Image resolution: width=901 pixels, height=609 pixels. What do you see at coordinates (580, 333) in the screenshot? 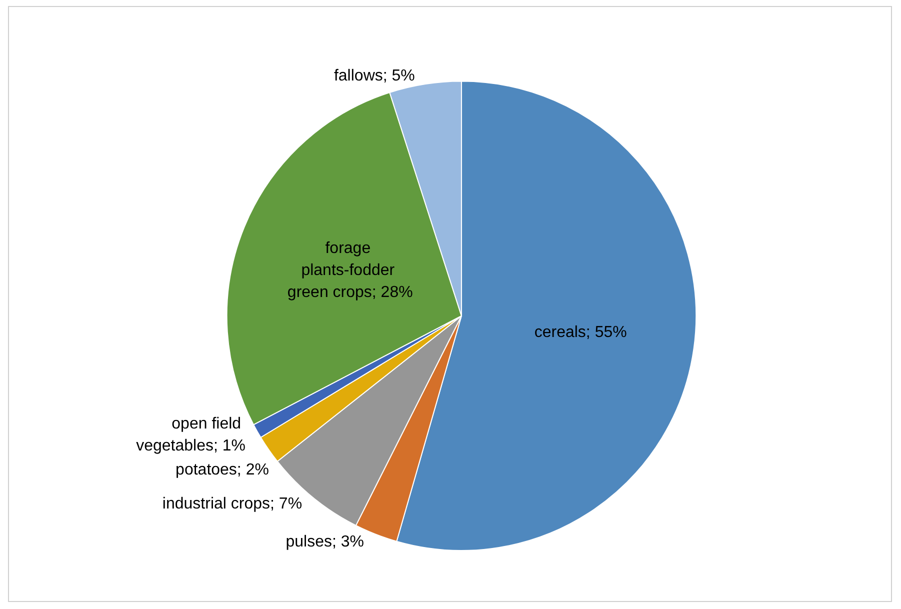
I see `slice-label: cereals; 55%` at bounding box center [580, 333].